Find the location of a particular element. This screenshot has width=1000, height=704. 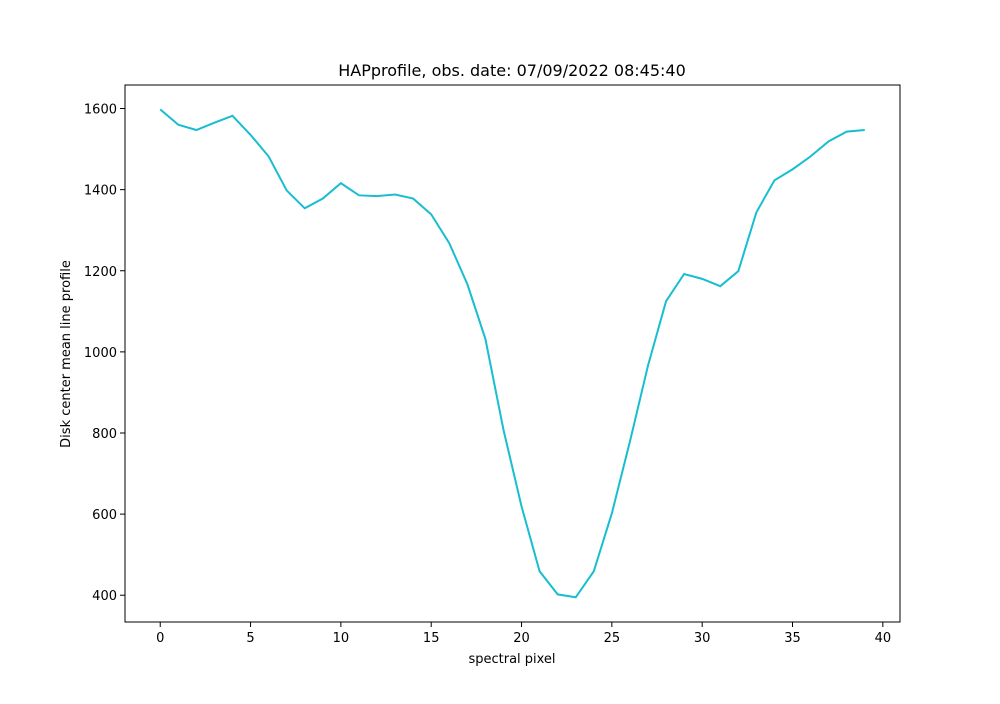

x-tick-label: 5 is located at coordinates (250, 638).